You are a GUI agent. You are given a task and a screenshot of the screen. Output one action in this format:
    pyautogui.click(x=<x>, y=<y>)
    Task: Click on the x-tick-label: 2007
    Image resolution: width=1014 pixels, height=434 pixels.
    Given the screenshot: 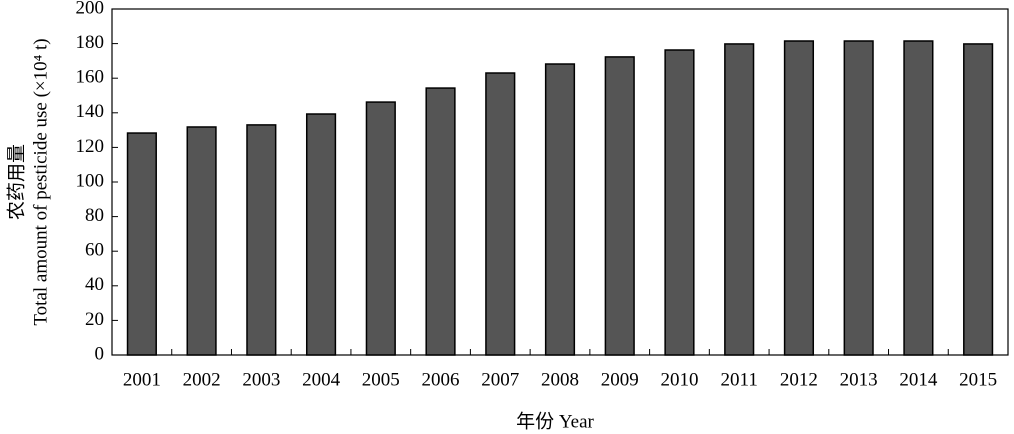 What is the action you would take?
    pyautogui.click(x=500, y=379)
    